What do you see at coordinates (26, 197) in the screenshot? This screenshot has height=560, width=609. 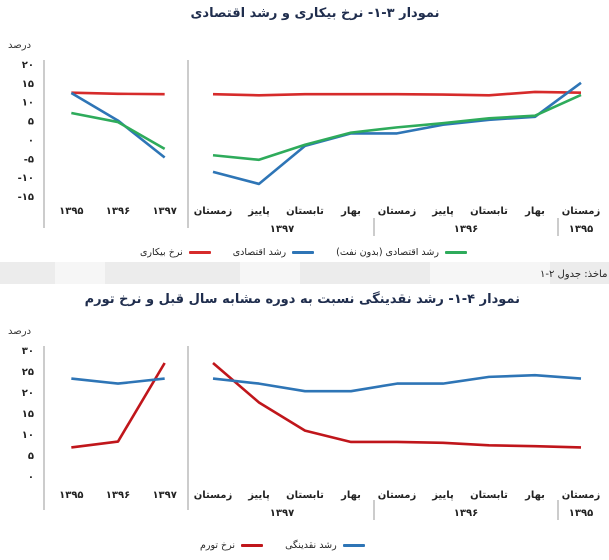 I see `y-tick-label: -۱۵` at bounding box center [26, 197].